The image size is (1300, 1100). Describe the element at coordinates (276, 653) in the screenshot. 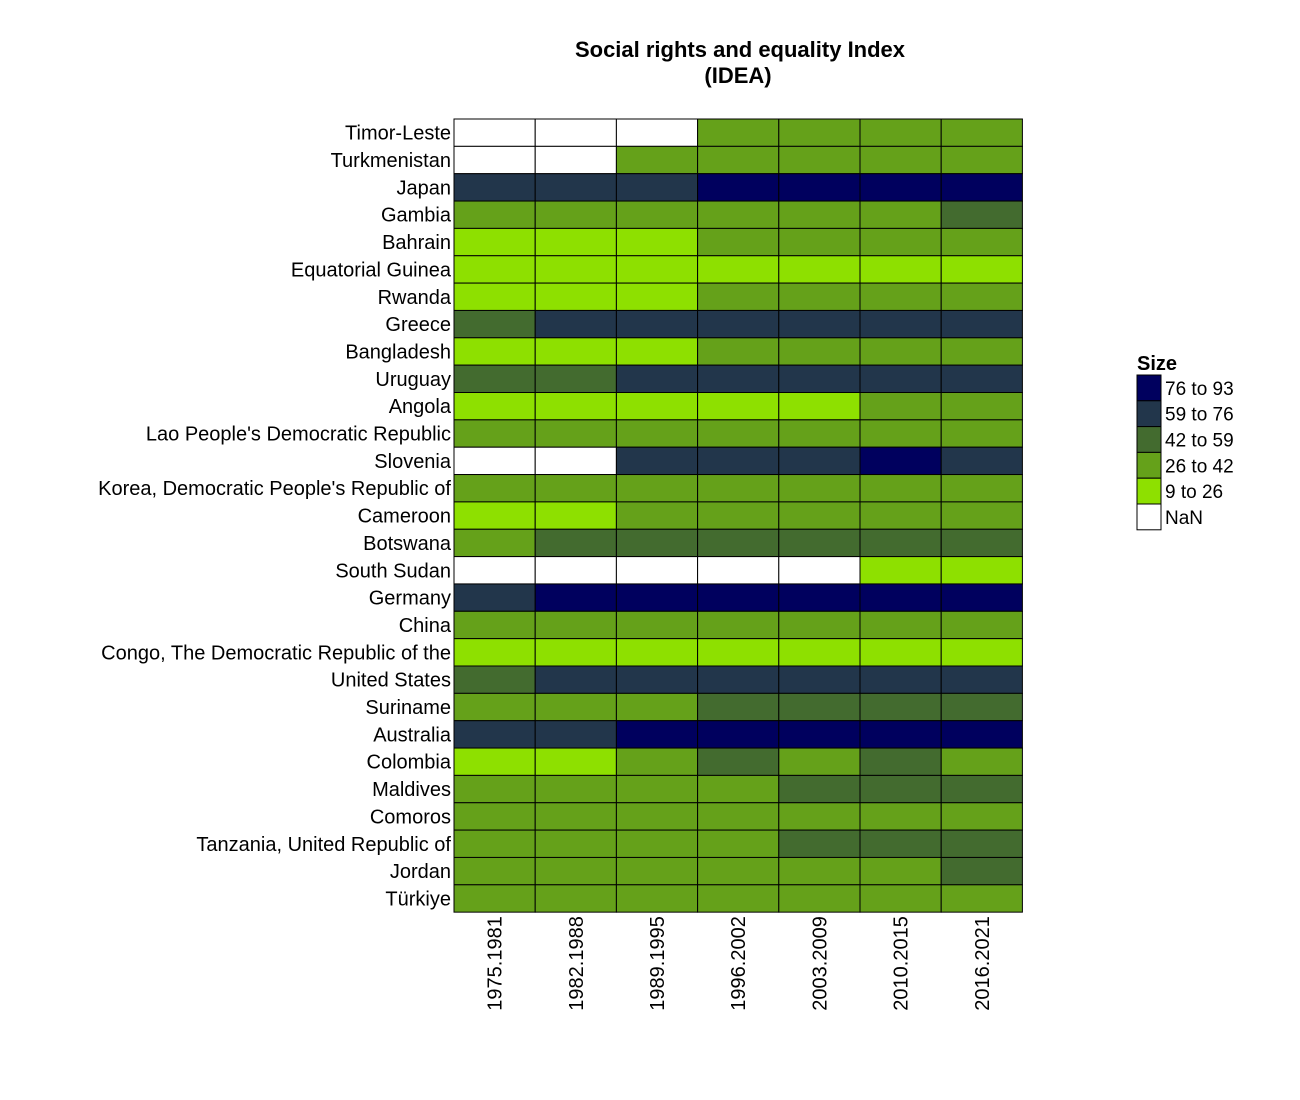

I see `row-label: Congo, The Democratic Republic of the` at that location.